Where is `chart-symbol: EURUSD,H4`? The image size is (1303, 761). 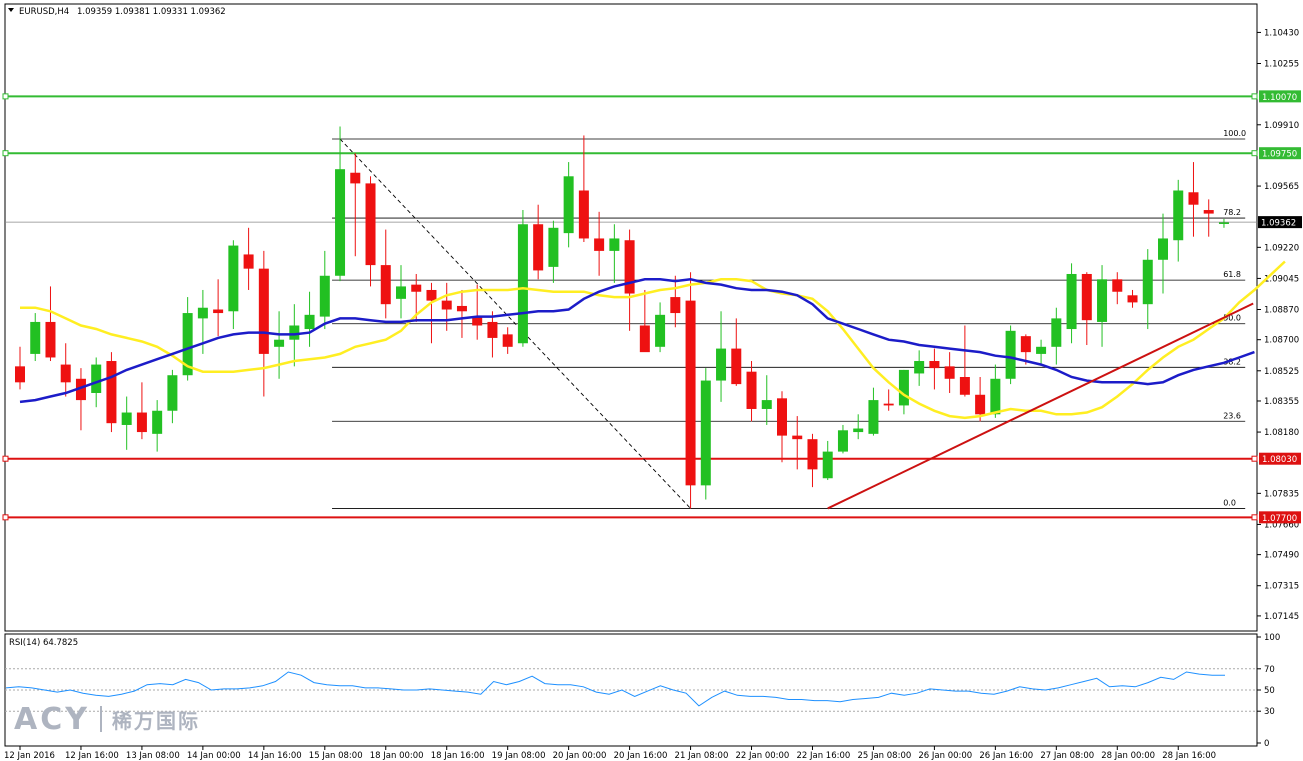
chart-symbol: EURUSD,H4 is located at coordinates (44, 12).